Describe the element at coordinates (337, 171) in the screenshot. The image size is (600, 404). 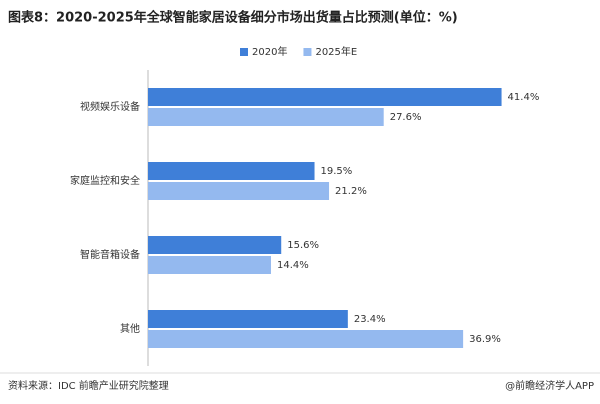
I see `value-label: 19.5%` at that location.